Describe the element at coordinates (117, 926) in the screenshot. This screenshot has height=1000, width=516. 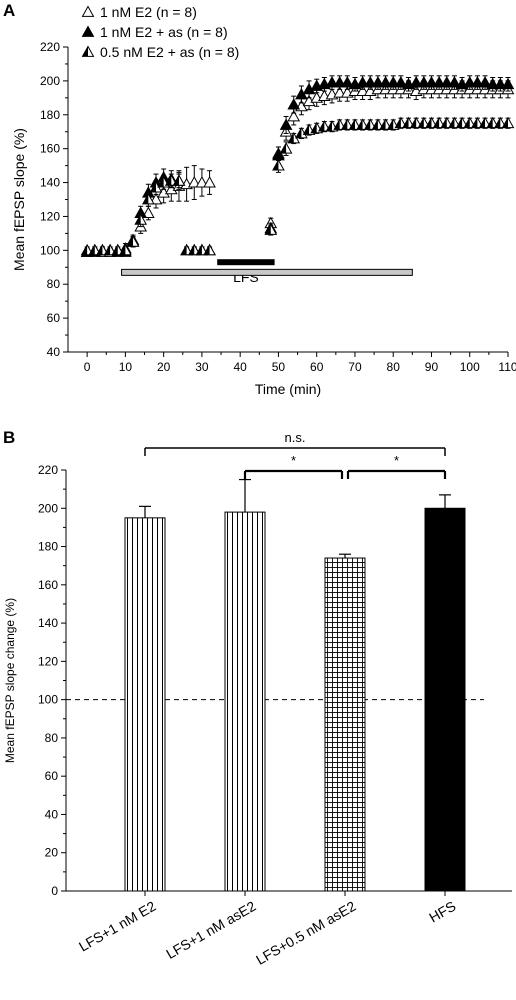
I see `category-label: LFS+1 nM E2` at that location.